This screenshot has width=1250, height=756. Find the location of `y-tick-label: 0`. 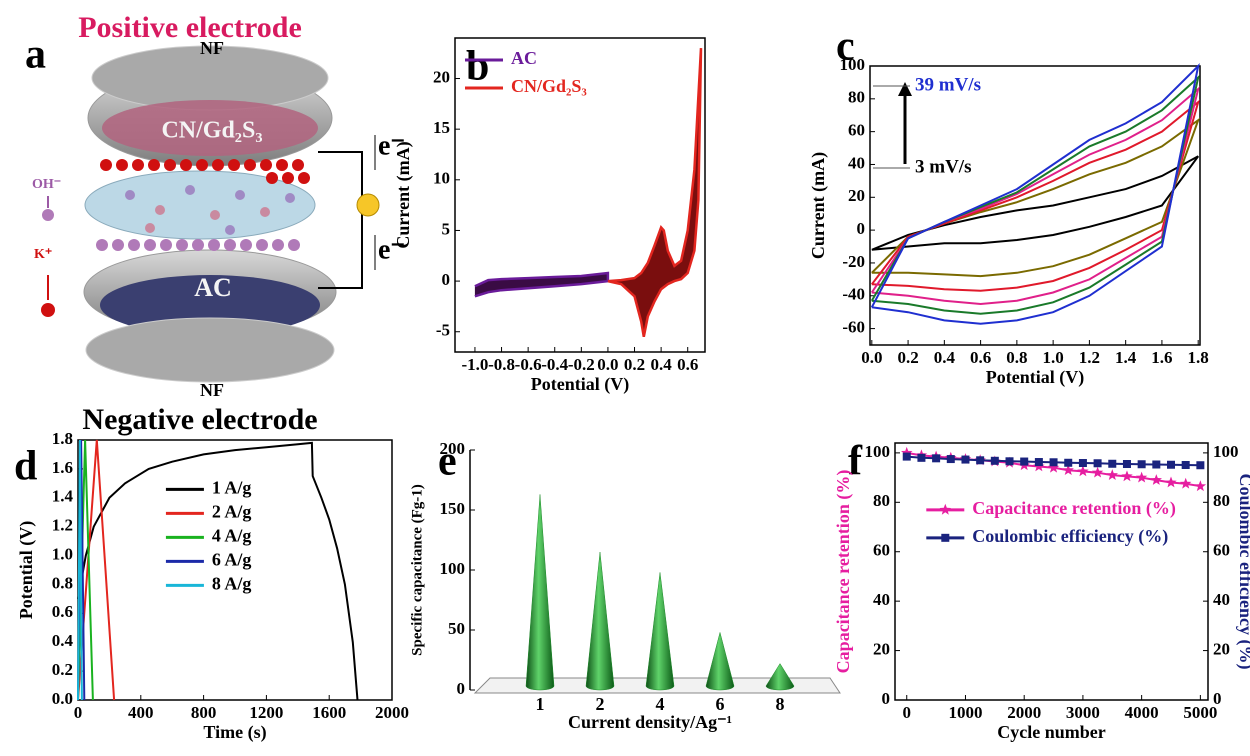

y-tick-label: 0 is located at coordinates (861, 228).